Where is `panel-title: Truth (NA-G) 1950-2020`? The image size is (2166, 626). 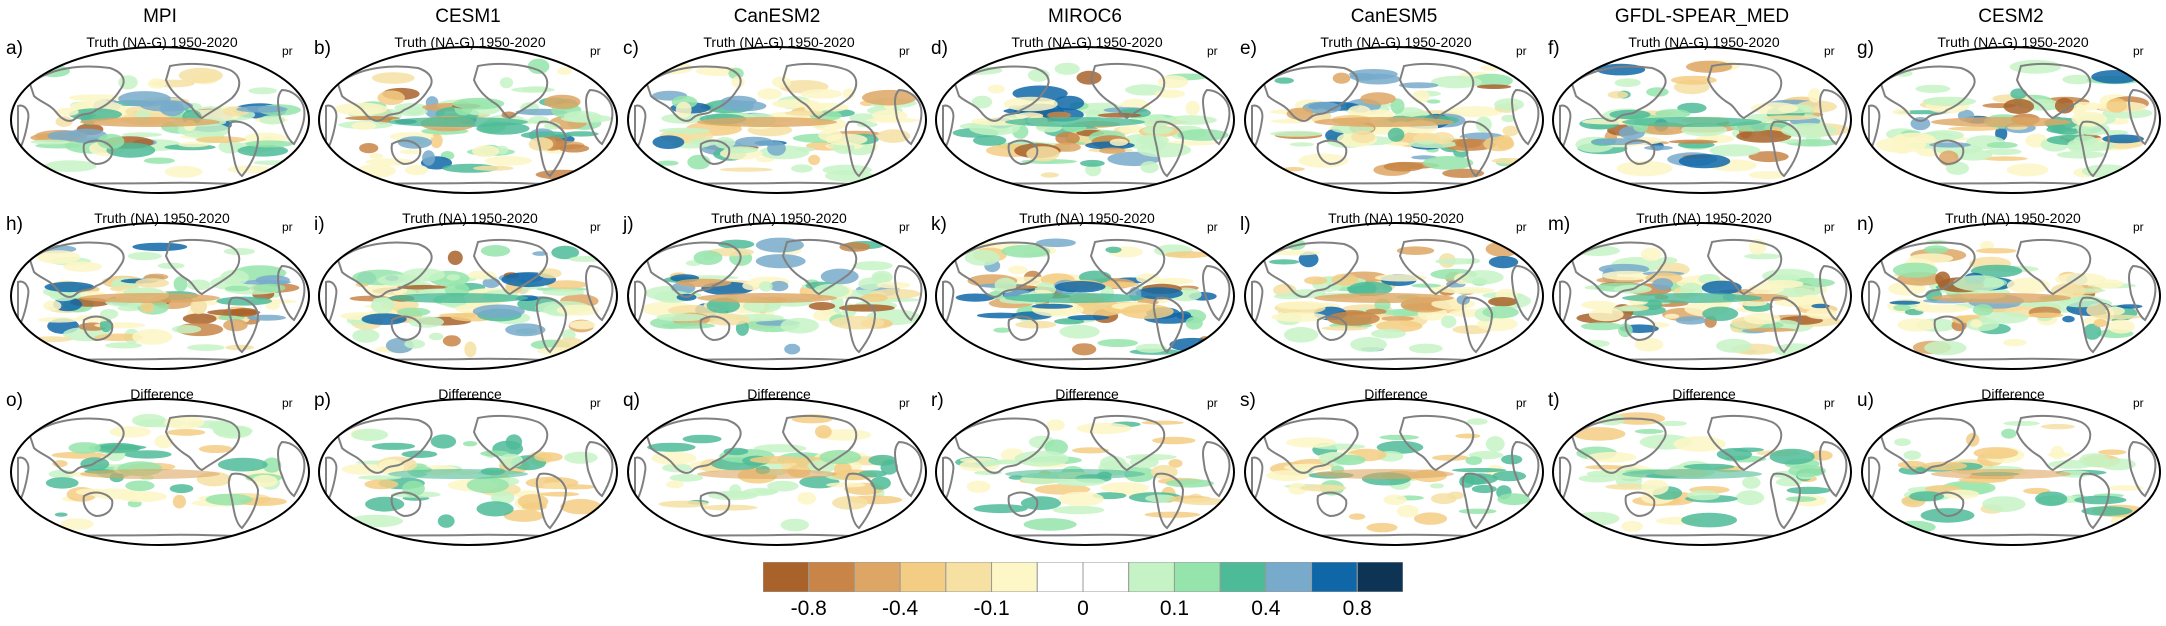 panel-title: Truth (NA-G) 1950-2020 is located at coordinates (779, 42).